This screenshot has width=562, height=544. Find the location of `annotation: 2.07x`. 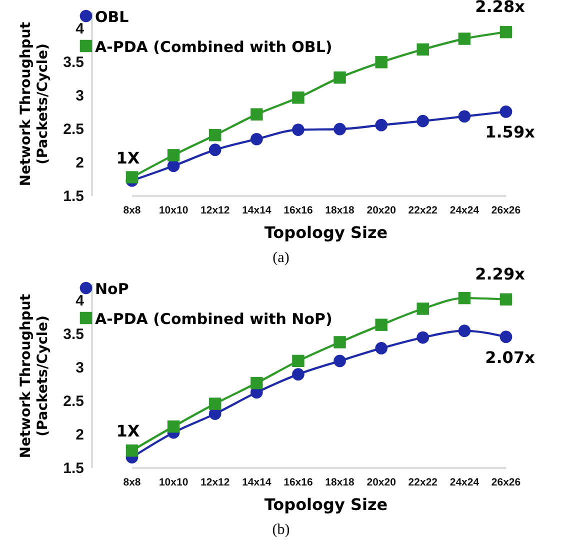

annotation: 2.07x is located at coordinates (510, 357).